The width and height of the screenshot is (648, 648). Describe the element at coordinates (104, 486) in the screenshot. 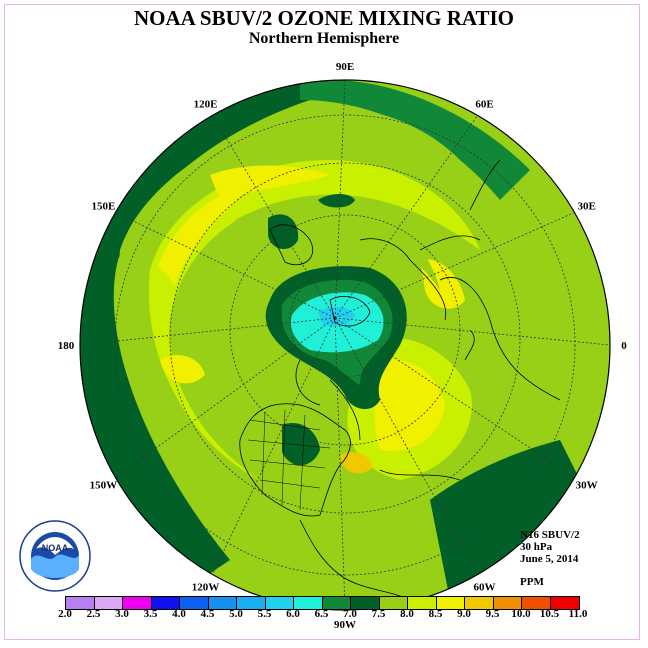

I see `longitude-label: 150W` at that location.